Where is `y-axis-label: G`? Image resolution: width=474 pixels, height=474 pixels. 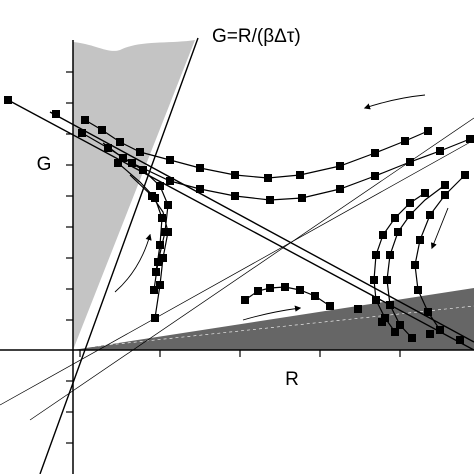
y-axis-label: G is located at coordinates (44, 164).